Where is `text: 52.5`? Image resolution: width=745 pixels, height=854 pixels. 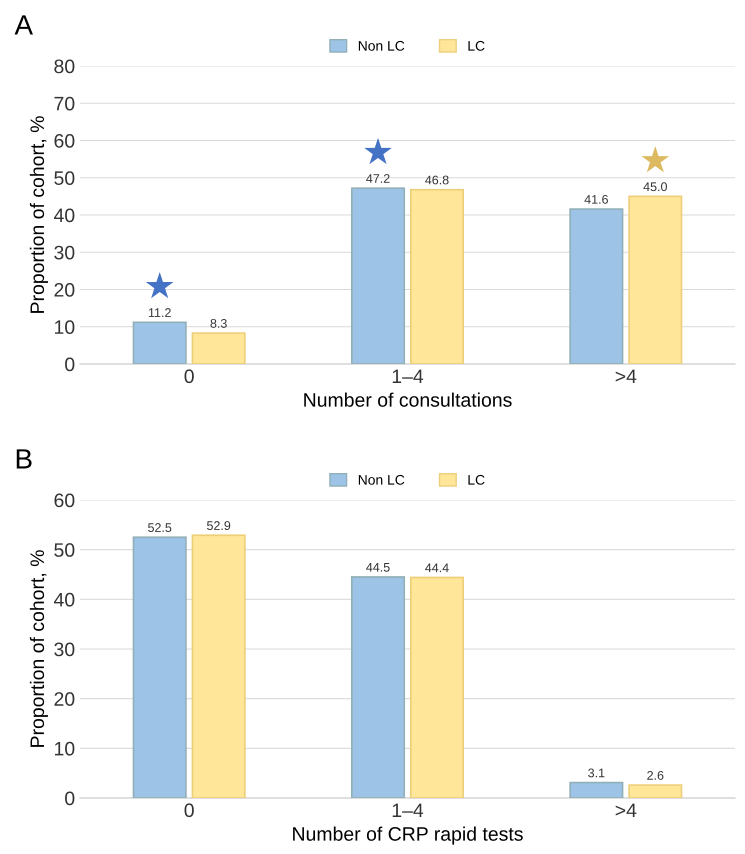 text: 52.5 is located at coordinates (160, 527).